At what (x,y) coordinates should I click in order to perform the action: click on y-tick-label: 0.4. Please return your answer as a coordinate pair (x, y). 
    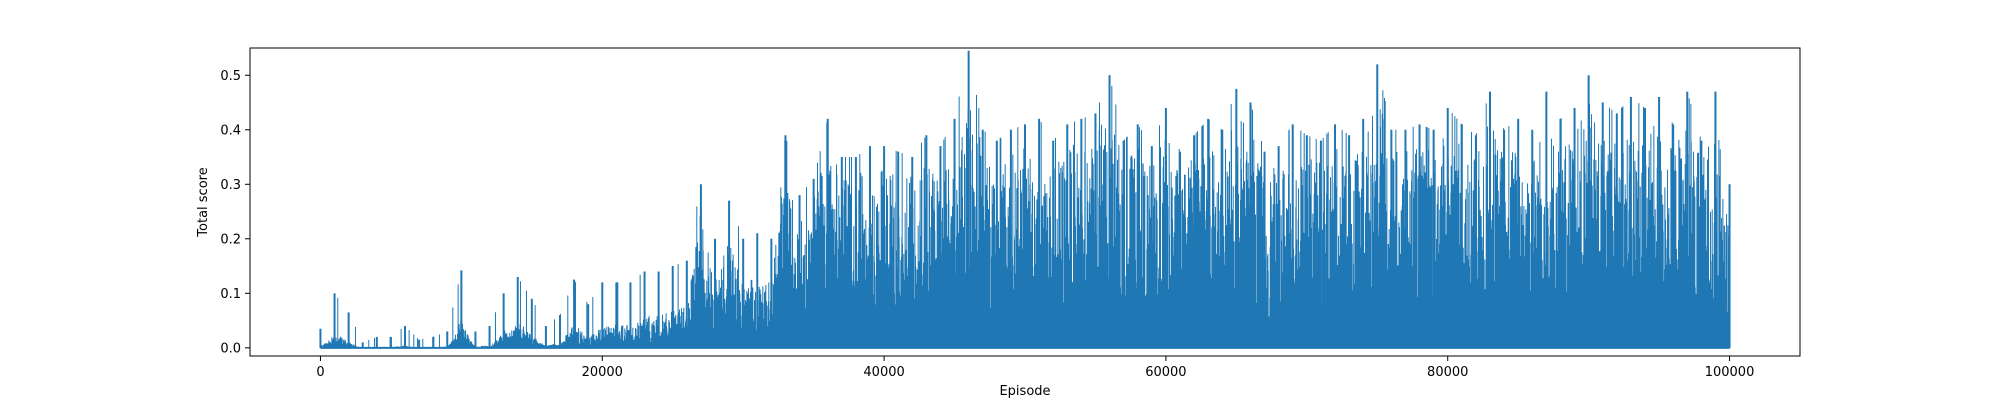
    Looking at the image, I should click on (230, 130).